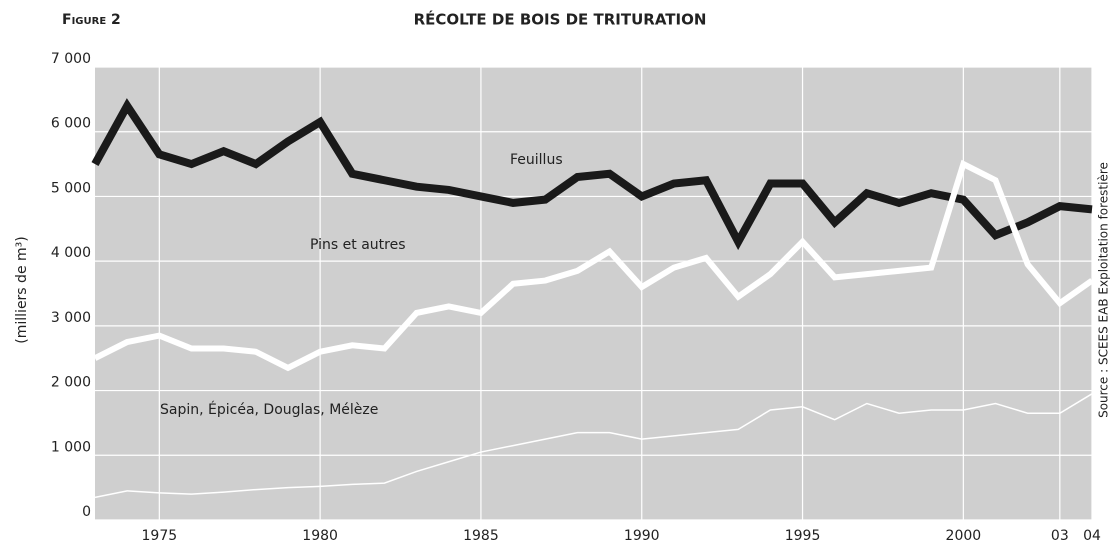 The image size is (1114, 545). What do you see at coordinates (1092, 536) in the screenshot?
I see `x-tick-label: 04` at bounding box center [1092, 536].